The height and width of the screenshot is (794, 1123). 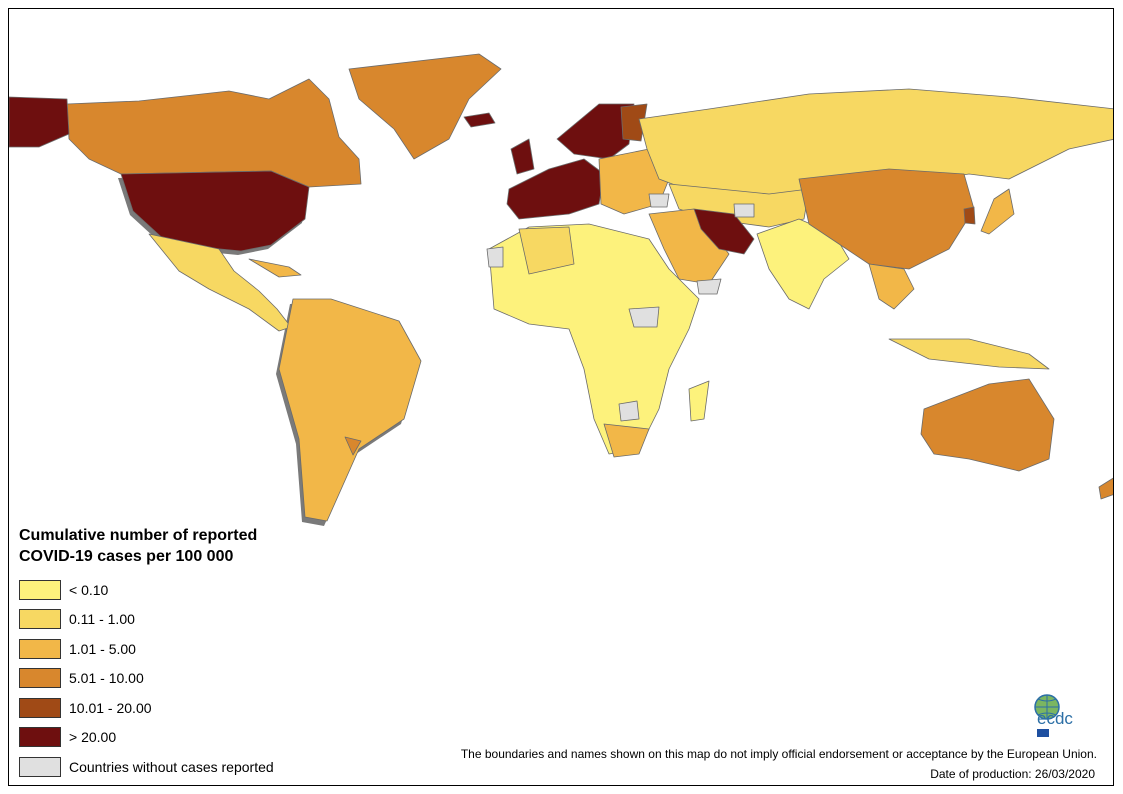 What do you see at coordinates (997, 211) in the screenshot?
I see `region-japan` at bounding box center [997, 211].